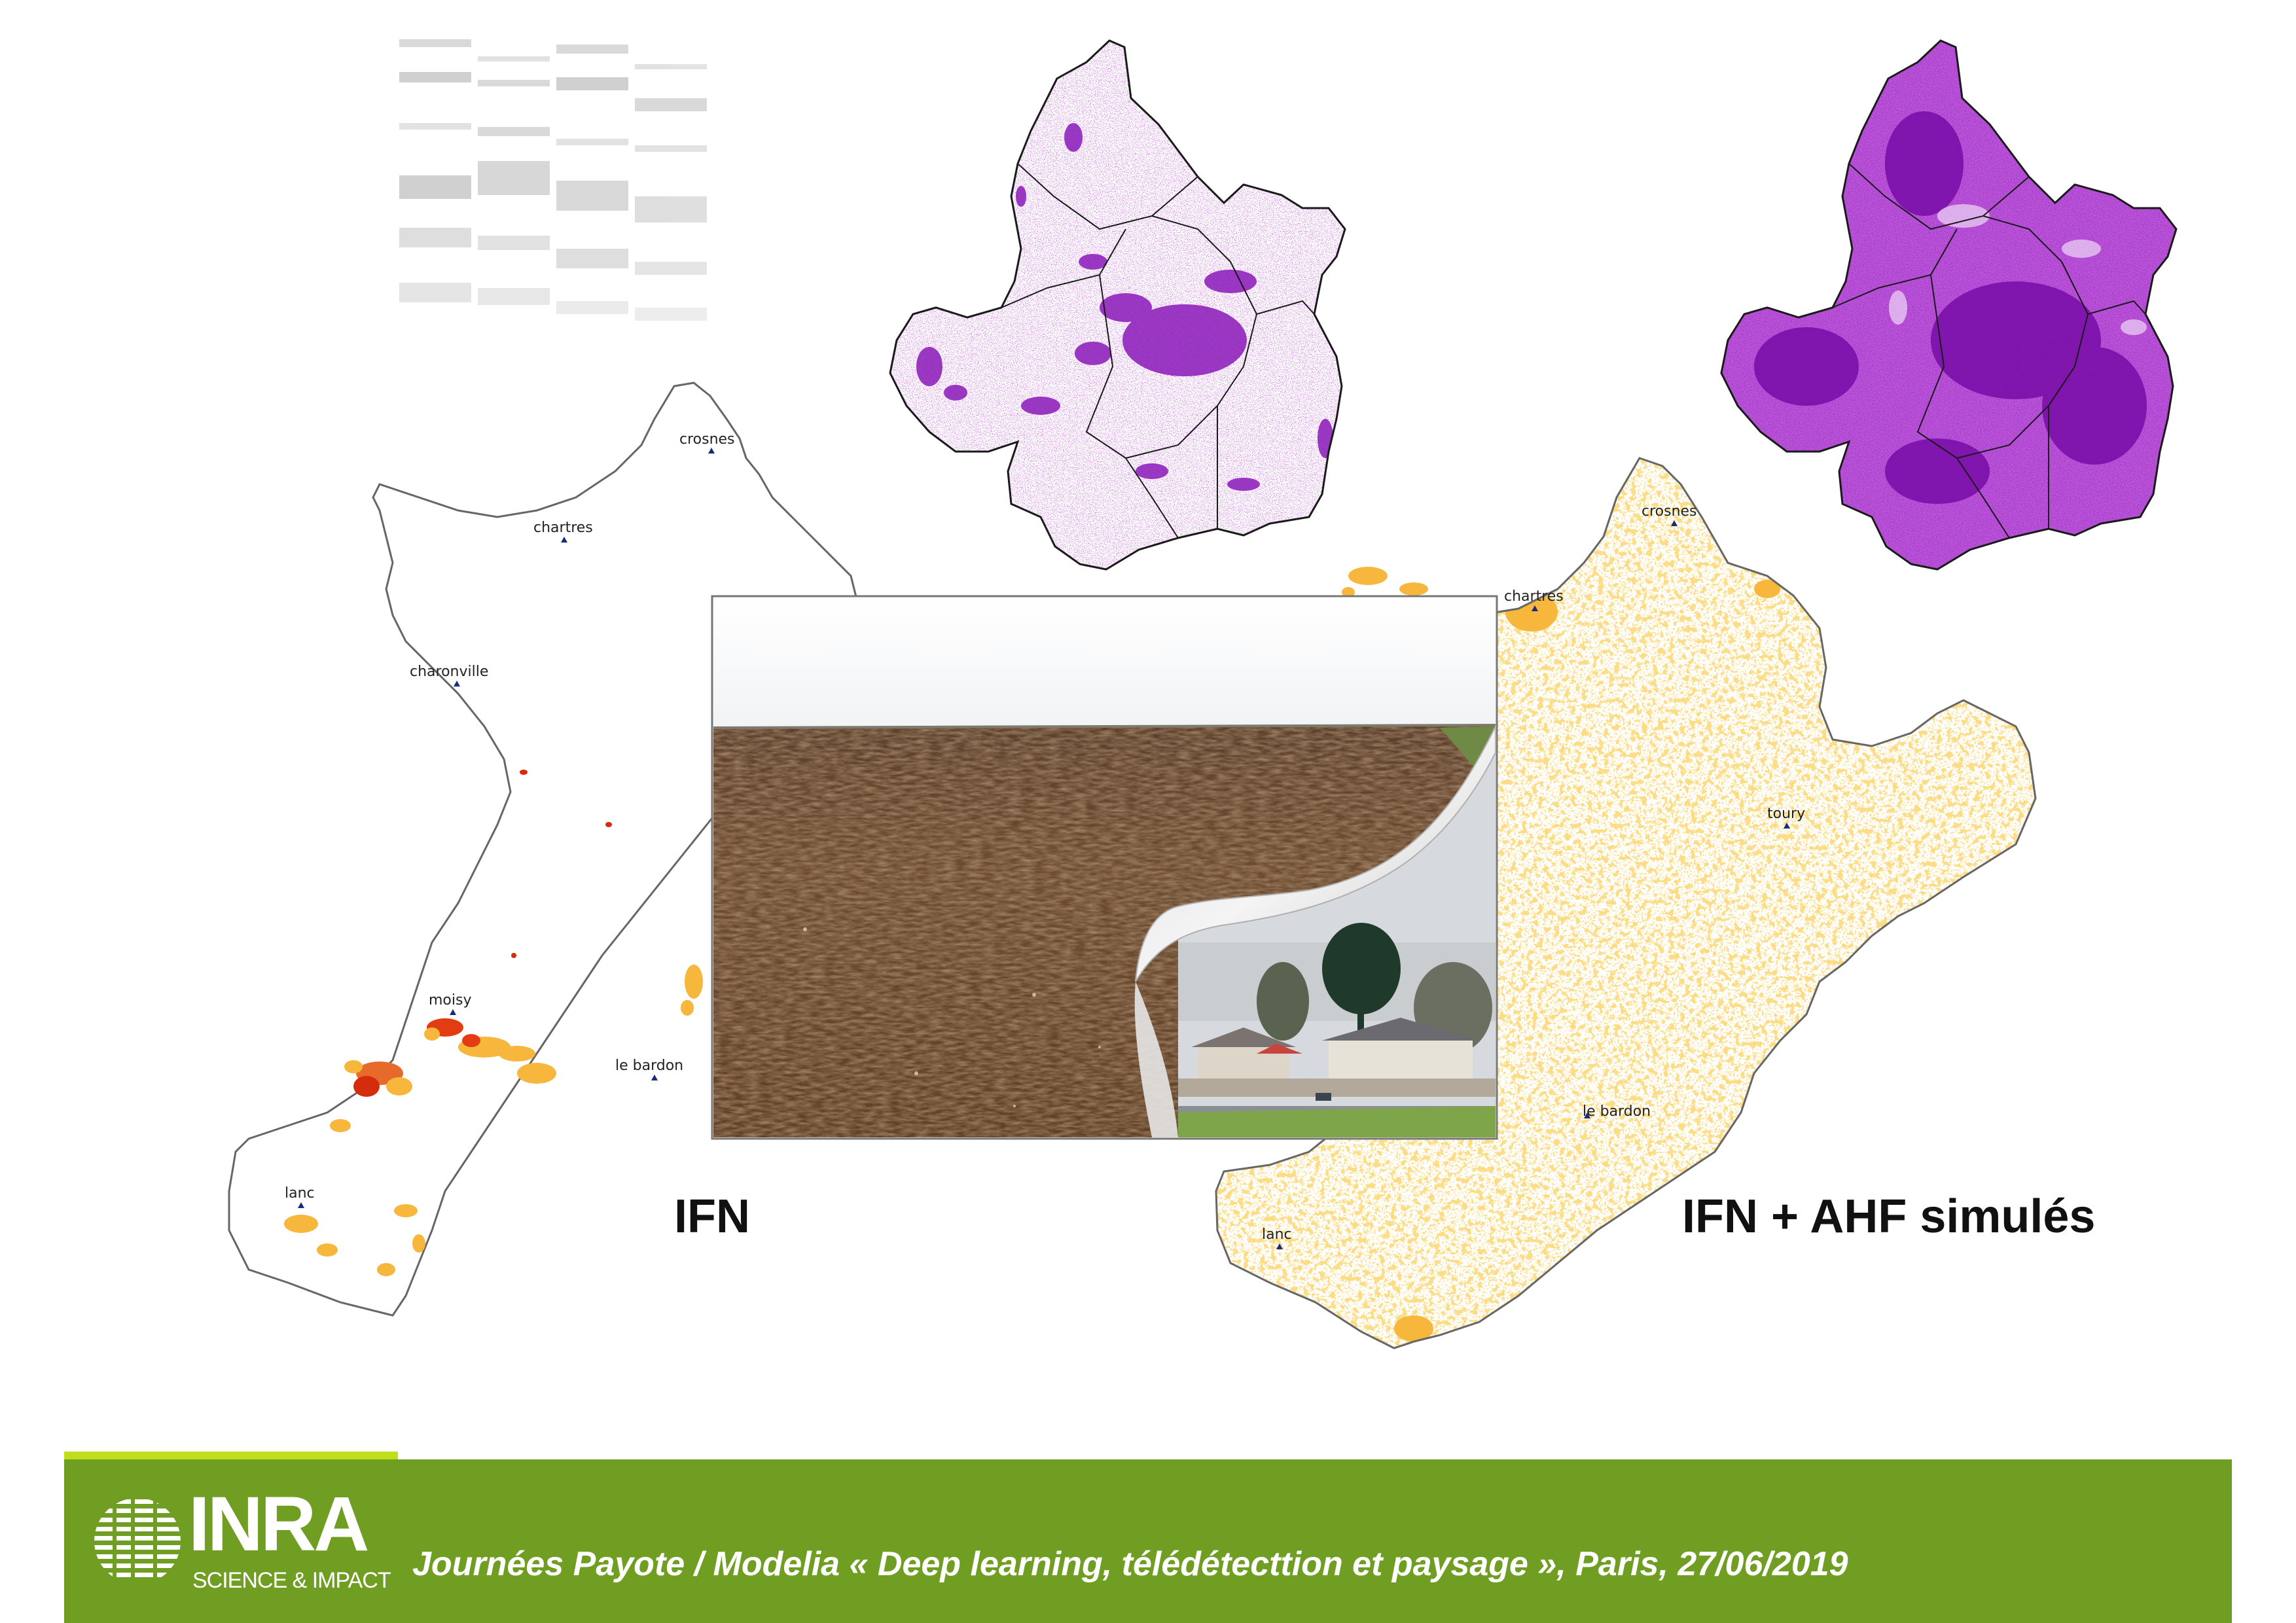 This screenshot has height=1623, width=2296. What do you see at coordinates (1117, 305) in the screenshot?
I see `region-map-sparse` at bounding box center [1117, 305].